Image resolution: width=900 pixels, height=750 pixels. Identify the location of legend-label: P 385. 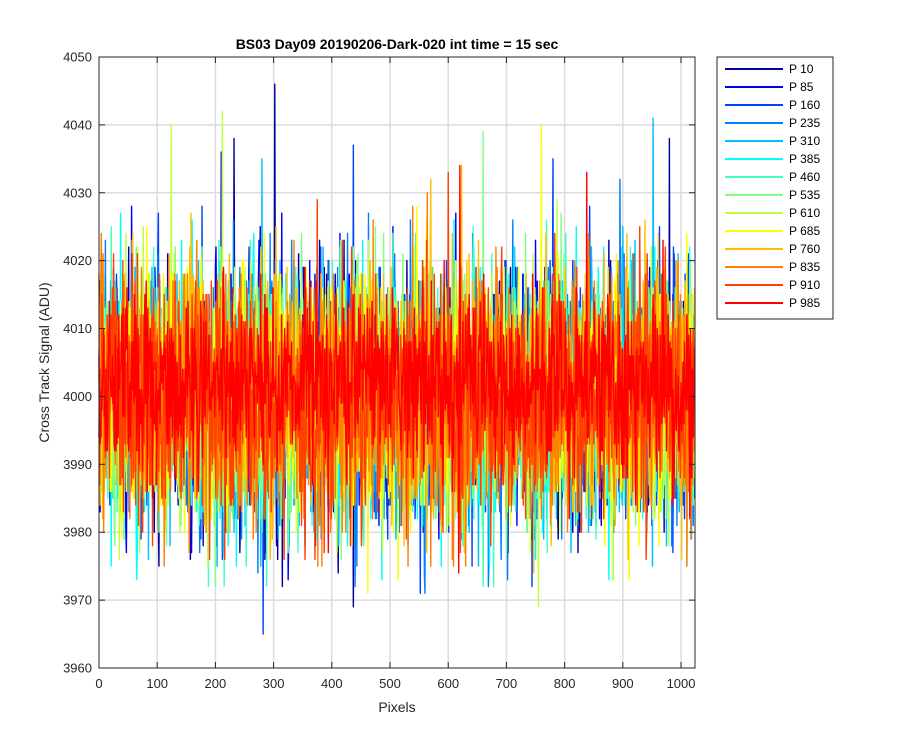
(804, 159).